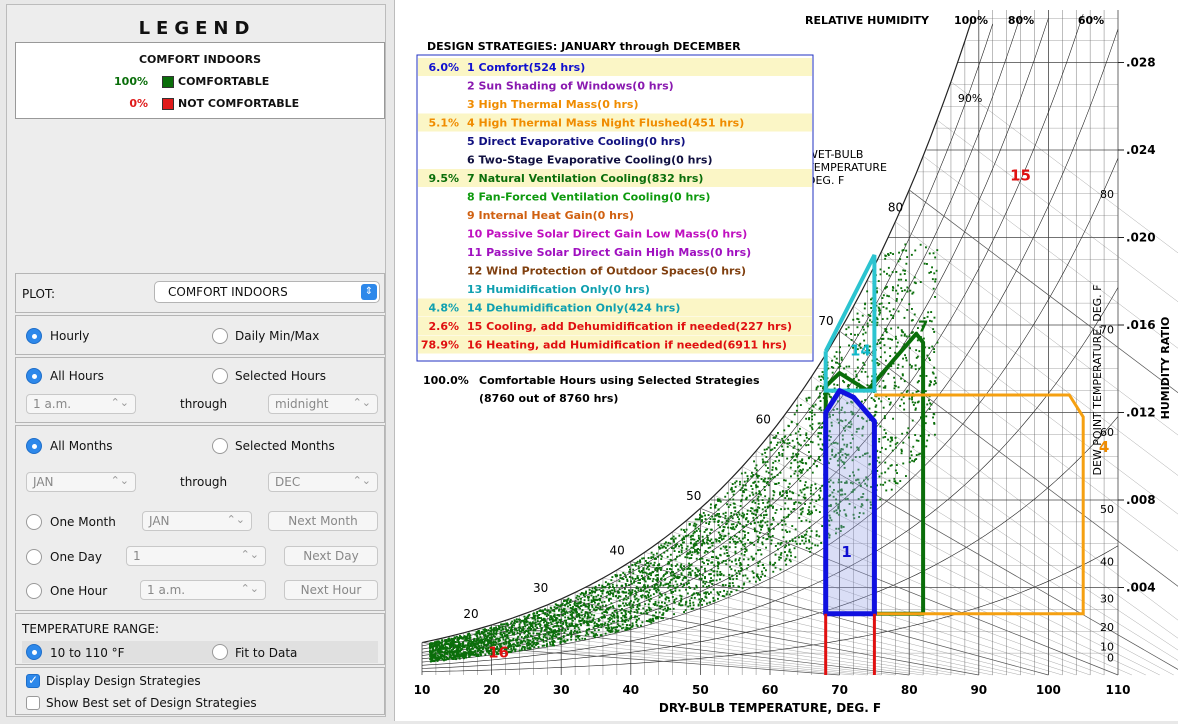 The image size is (1178, 724). What do you see at coordinates (839, 618) in the screenshot?
I see `wet-bulb-line` at bounding box center [839, 618].